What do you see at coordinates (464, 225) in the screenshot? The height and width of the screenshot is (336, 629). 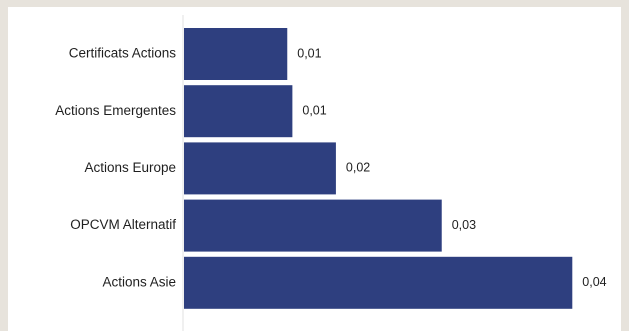 I see `value-label-4: 0,03` at bounding box center [464, 225].